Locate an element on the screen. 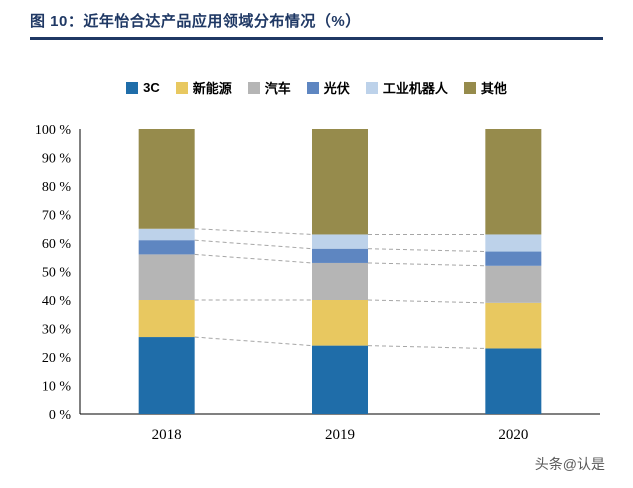  title-divider is located at coordinates (316, 38).